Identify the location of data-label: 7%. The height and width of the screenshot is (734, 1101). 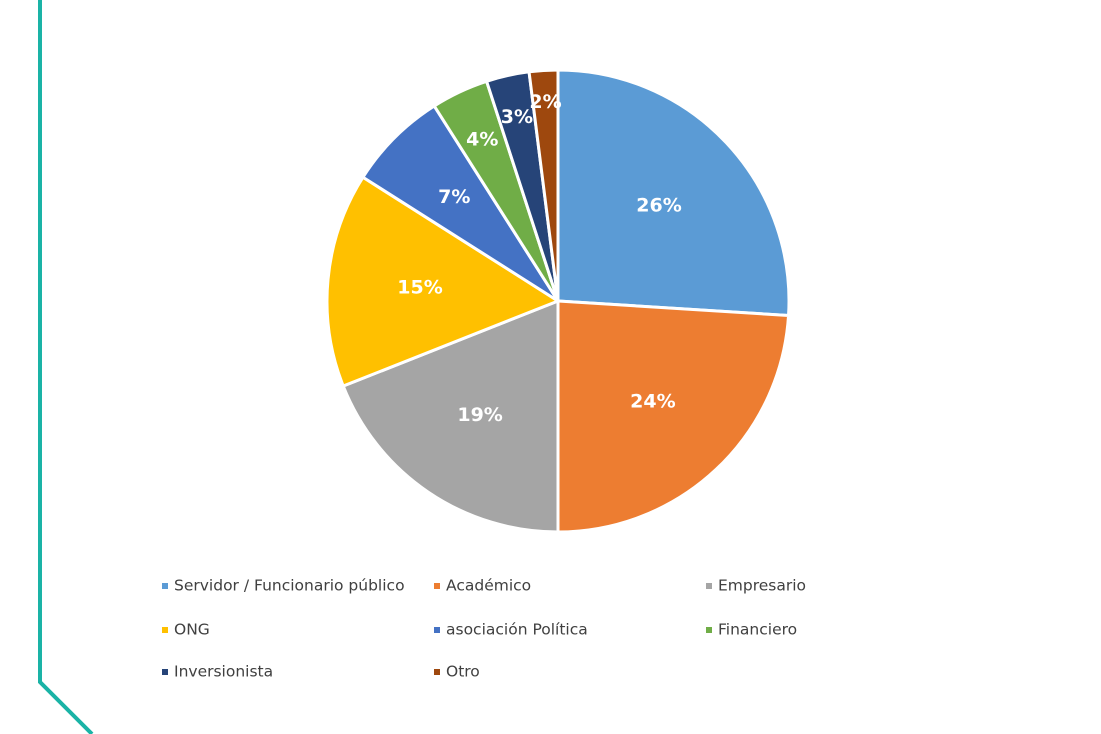
(454, 197).